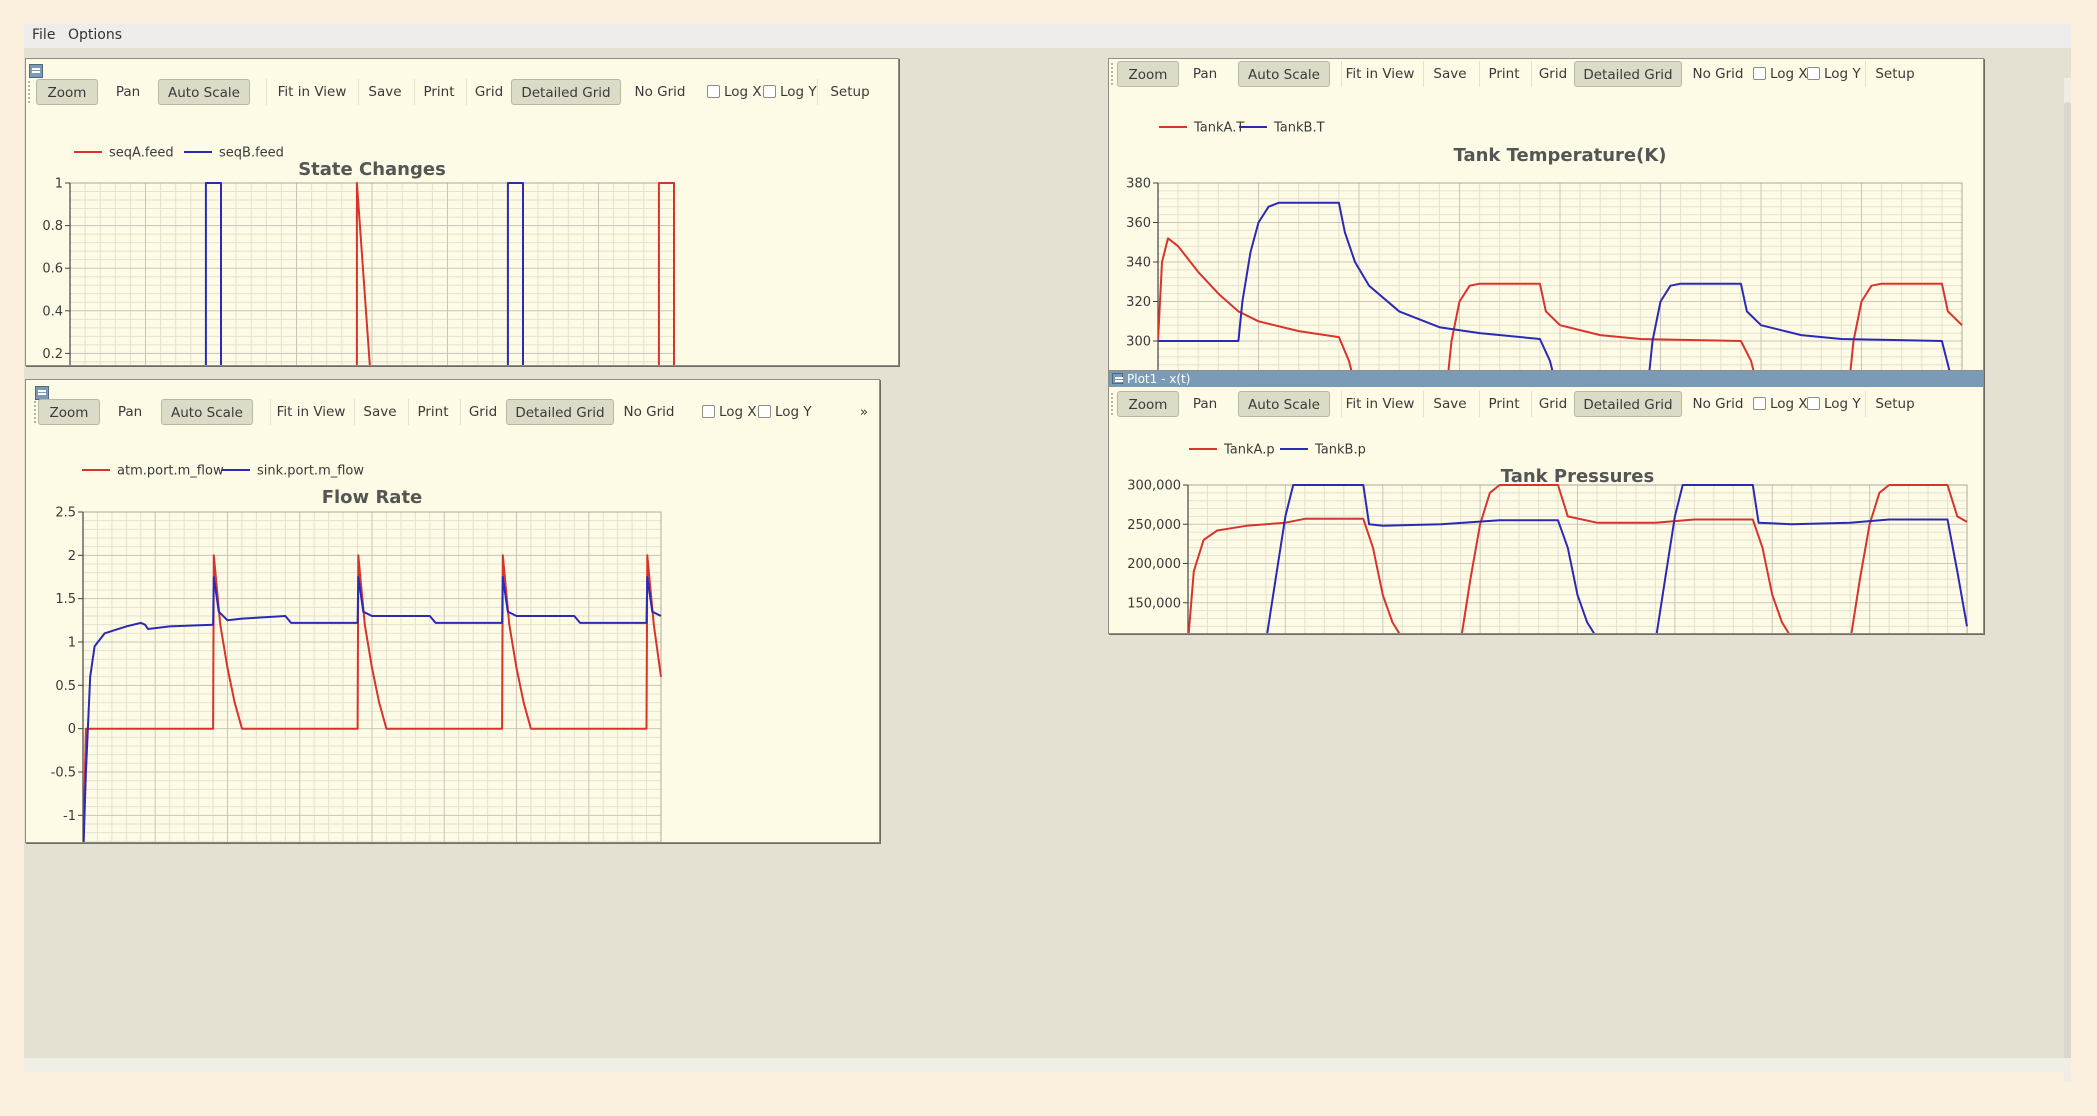 The image size is (2097, 1116). Describe the element at coordinates (52, 226) in the screenshot. I see `y-tick-label: 0.8` at that location.